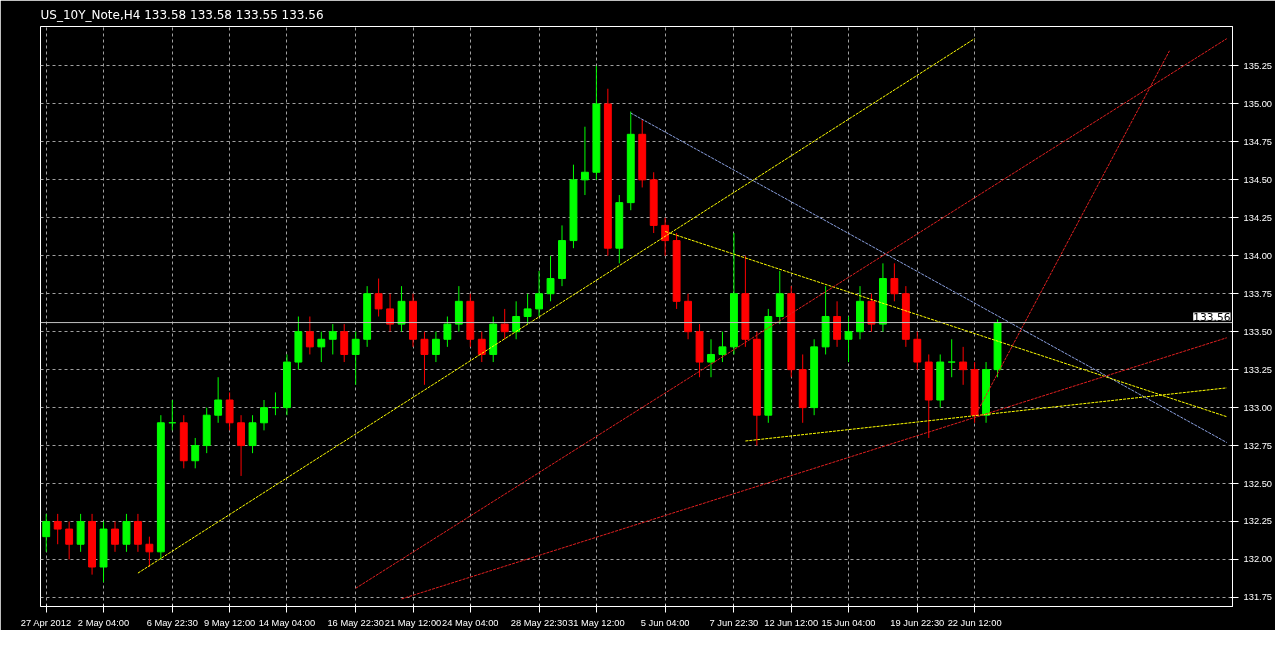 The width and height of the screenshot is (1277, 649). What do you see at coordinates (1258, 255) in the screenshot?
I see `y-tick-label: 134.00` at bounding box center [1258, 255].